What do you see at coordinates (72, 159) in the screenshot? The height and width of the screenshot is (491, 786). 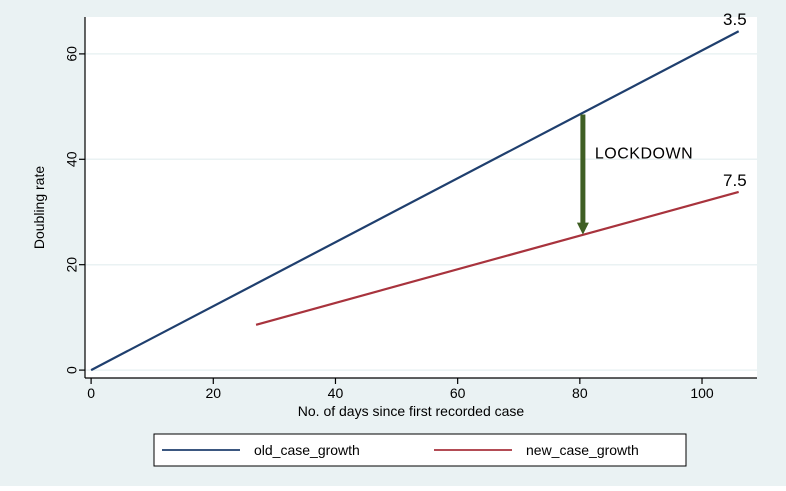 I see `y-tick-label: 40` at bounding box center [72, 159].